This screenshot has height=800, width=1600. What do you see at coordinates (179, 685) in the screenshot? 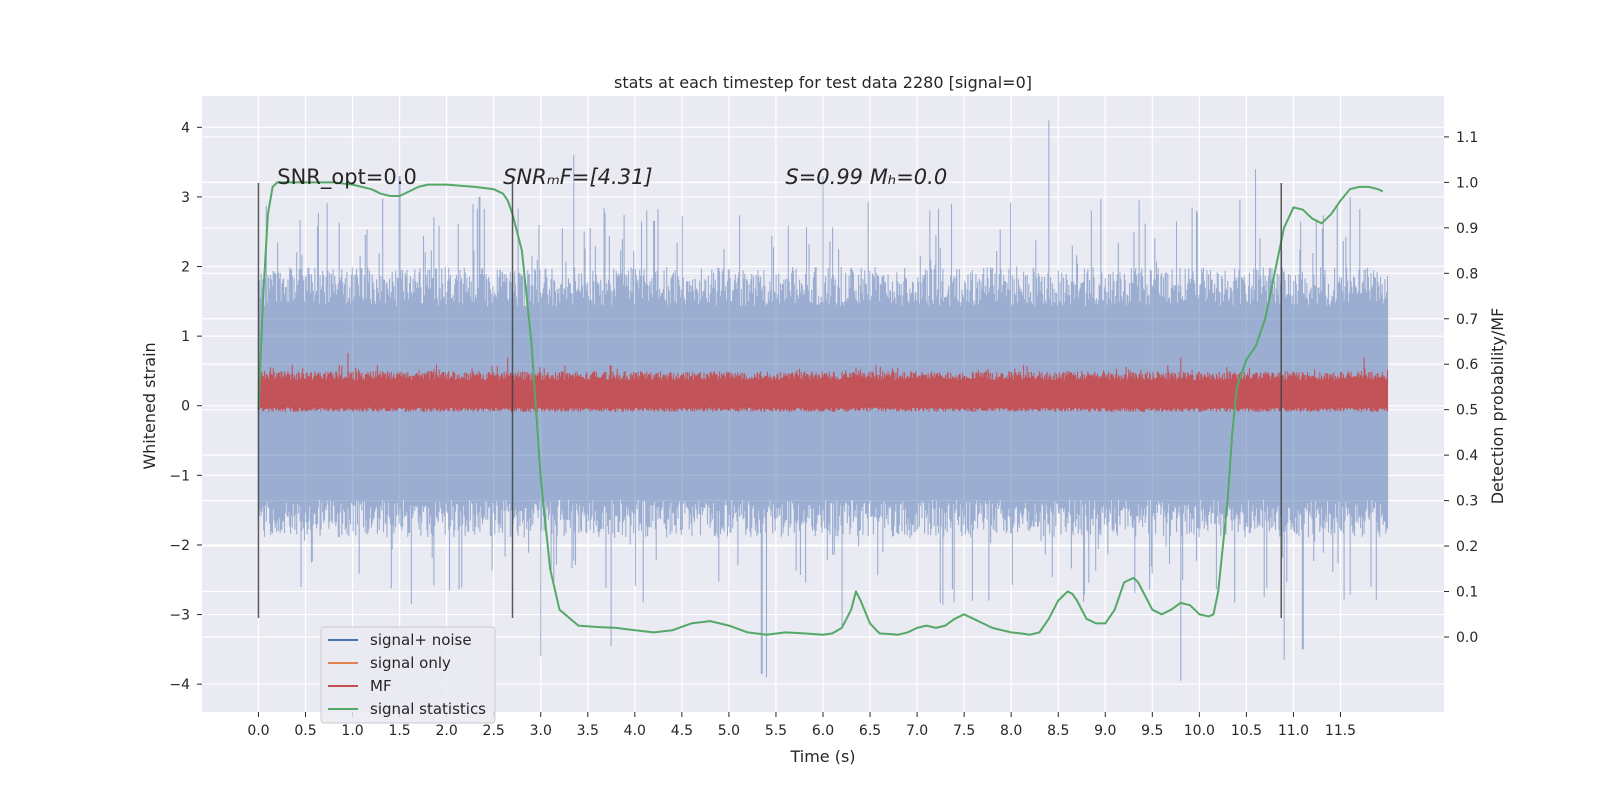
I see `y-tick-label: −4` at bounding box center [179, 685].